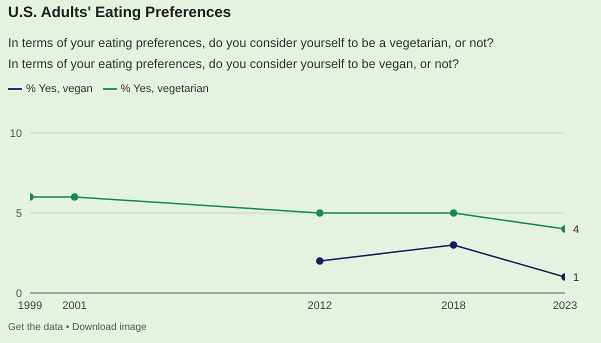  What do you see at coordinates (59, 88) in the screenshot?
I see `legend-label: % Yes, vegan` at bounding box center [59, 88].